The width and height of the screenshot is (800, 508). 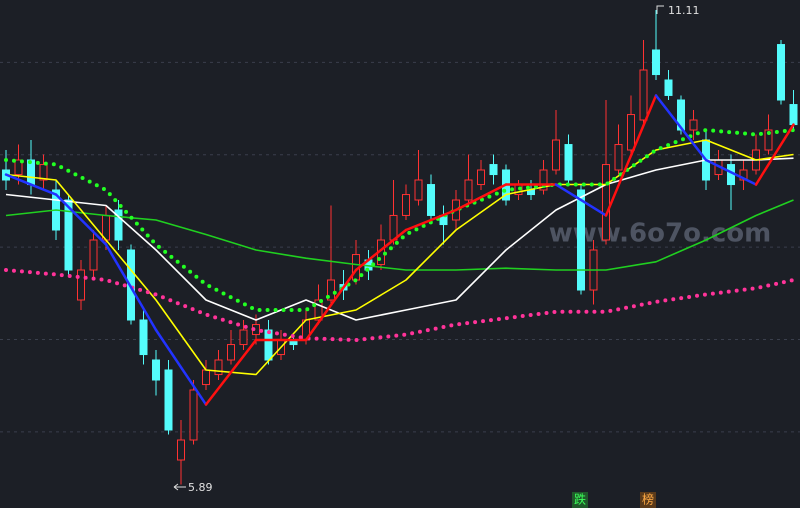 What do you see at coordinates (660, 234) in the screenshot?
I see `watermark: www.6o7o.com` at bounding box center [660, 234].